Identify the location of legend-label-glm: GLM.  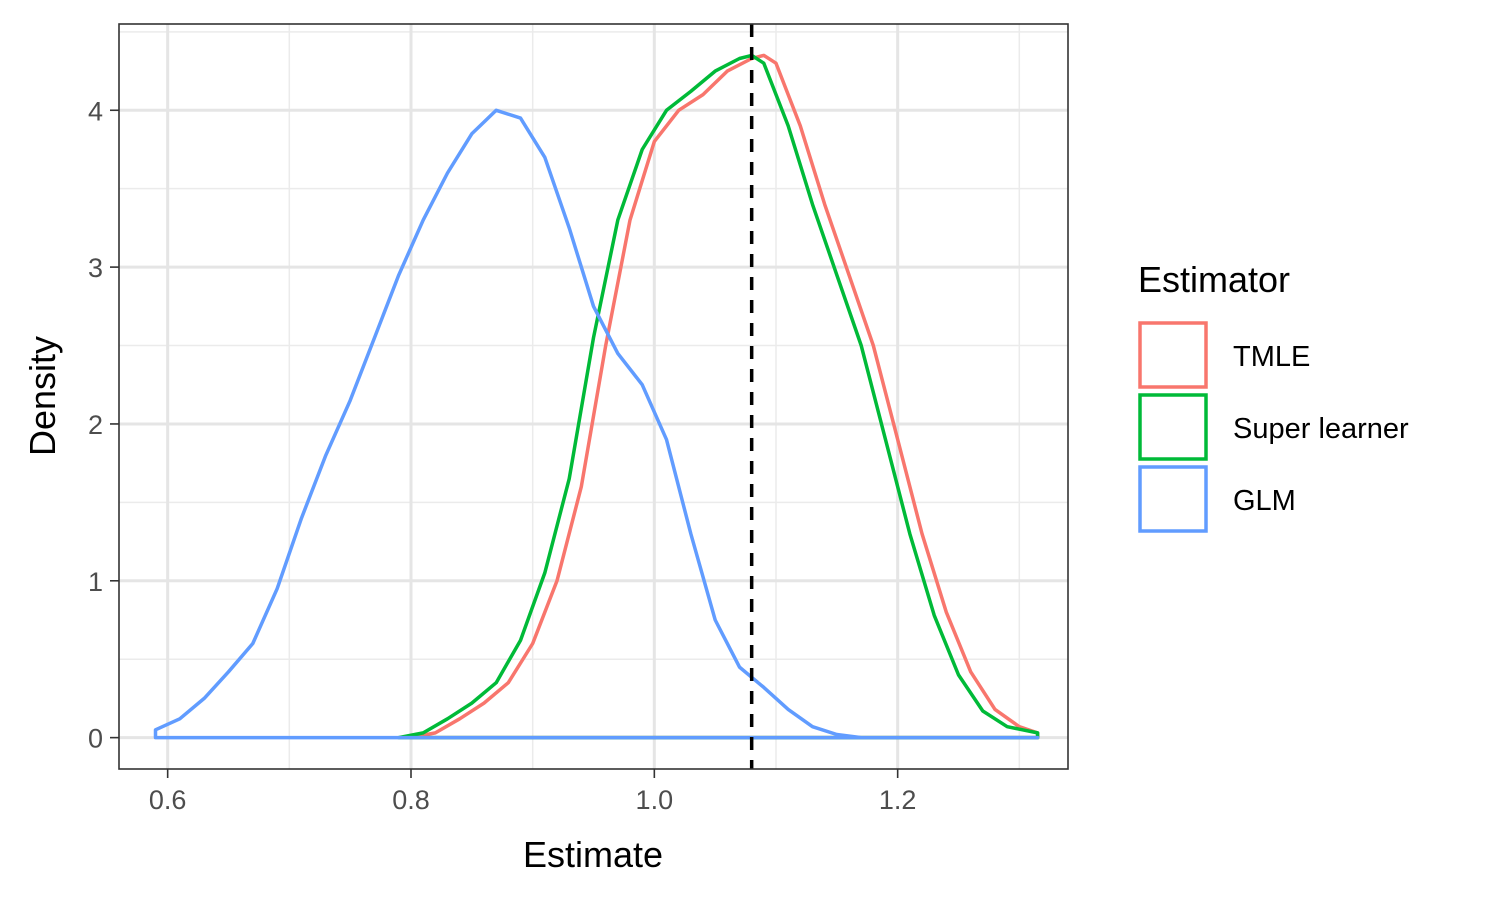
(1264, 501).